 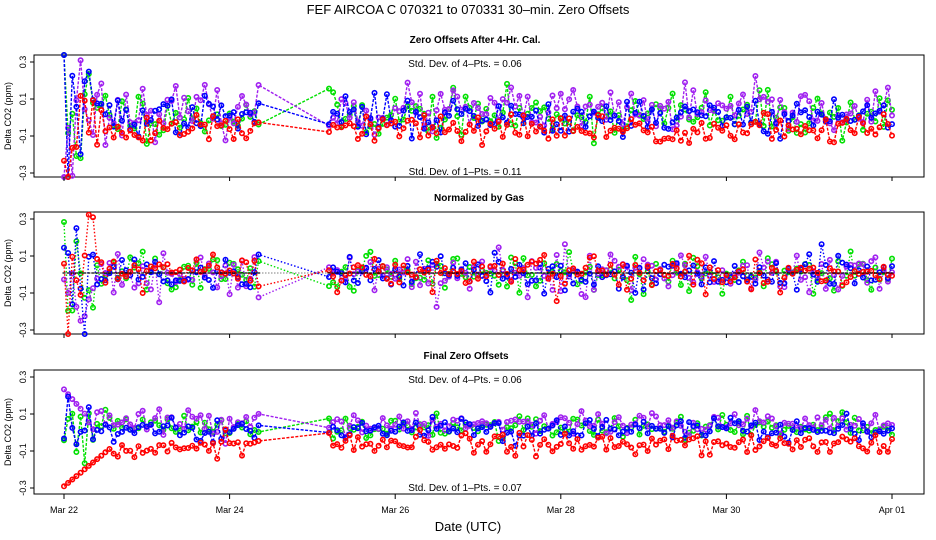 I want to click on panel-title: Zero Offsets After 4-Hr. Cal., so click(x=475, y=40).